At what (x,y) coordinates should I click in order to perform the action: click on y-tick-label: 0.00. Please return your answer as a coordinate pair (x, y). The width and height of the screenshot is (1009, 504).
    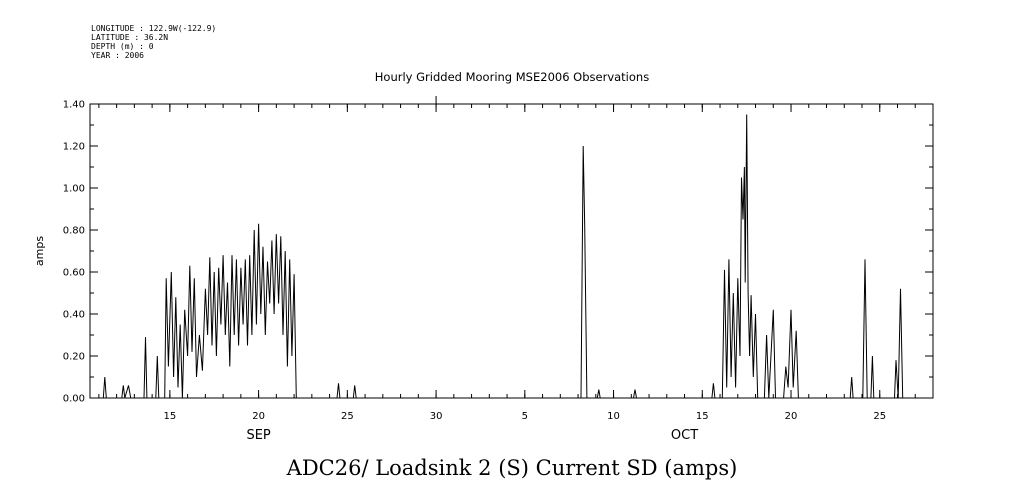
    Looking at the image, I should click on (74, 399).